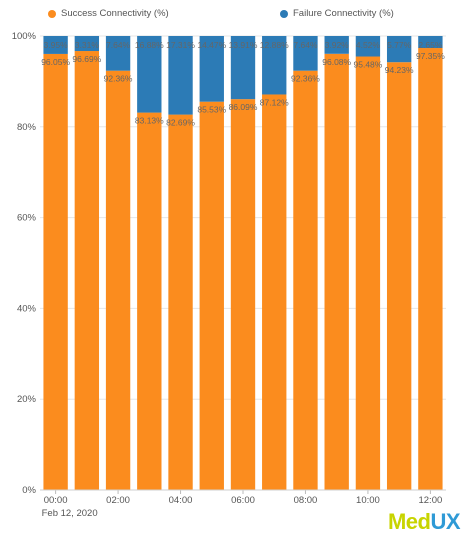 This screenshot has width=474, height=543. Describe the element at coordinates (409, 521) in the screenshot. I see `logo-part-med: Med` at that location.